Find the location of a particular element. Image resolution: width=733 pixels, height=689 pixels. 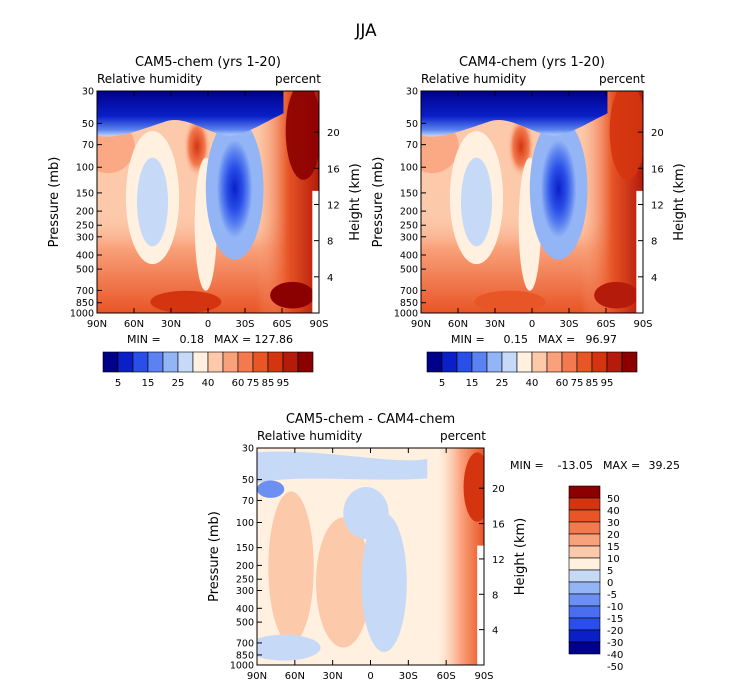

stats-min-value: 0.15 is located at coordinates (516, 339).